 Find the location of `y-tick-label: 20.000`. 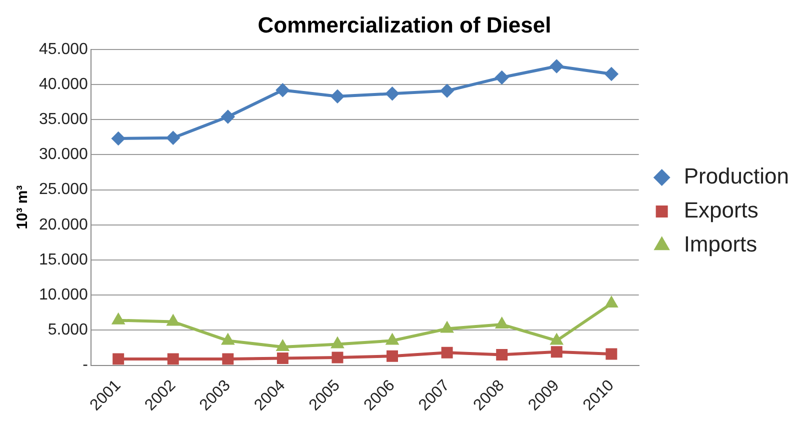

y-tick-label: 20.000 is located at coordinates (63, 225).